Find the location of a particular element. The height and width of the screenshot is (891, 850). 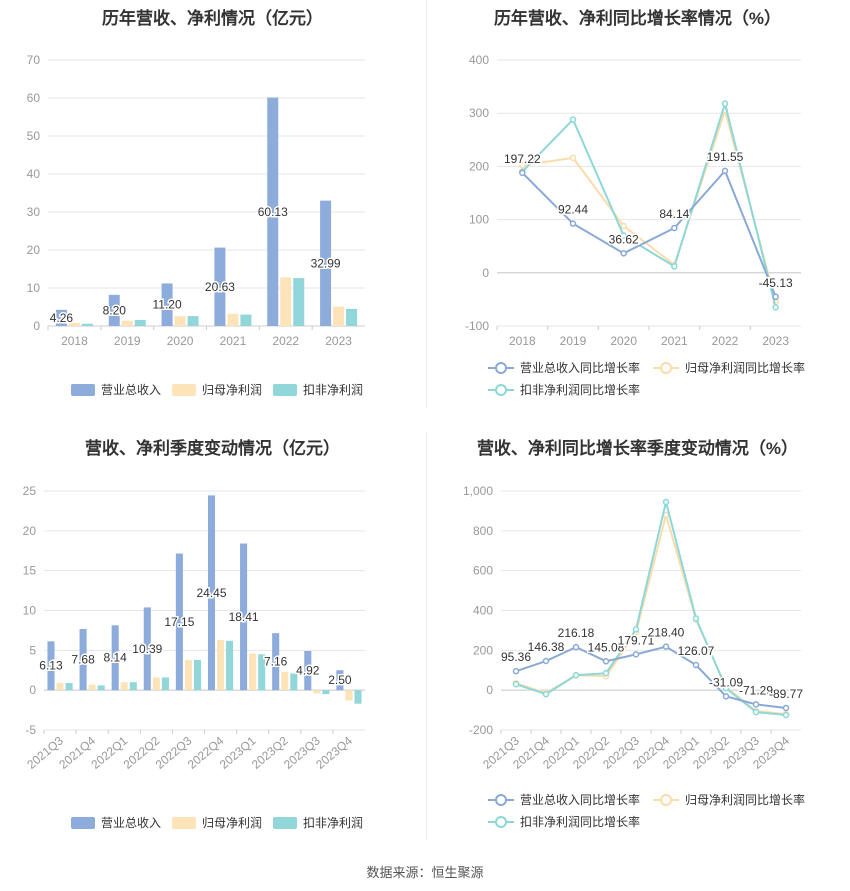

data-label: 8.14 is located at coordinates (116, 658).